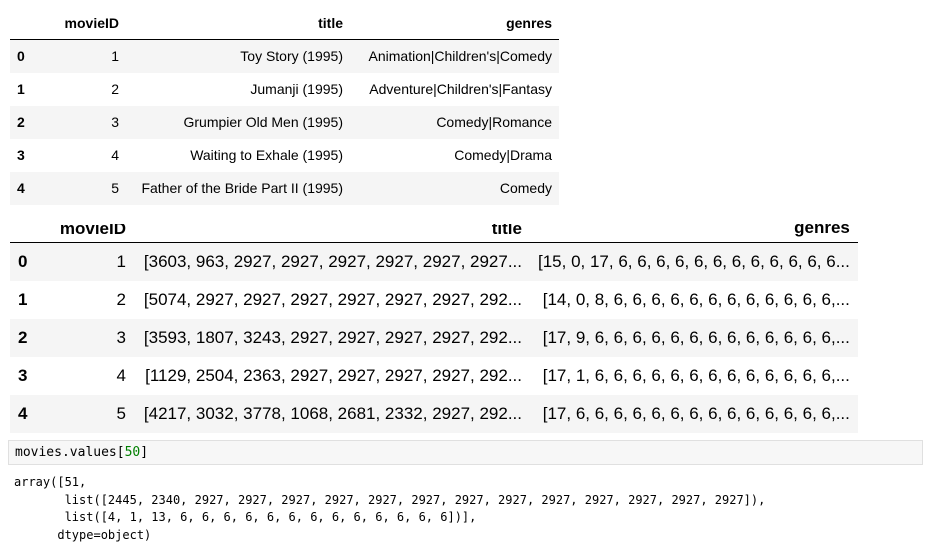 The image size is (925, 557). Describe the element at coordinates (50, 482) in the screenshot. I see `output-line: array([51,` at that location.